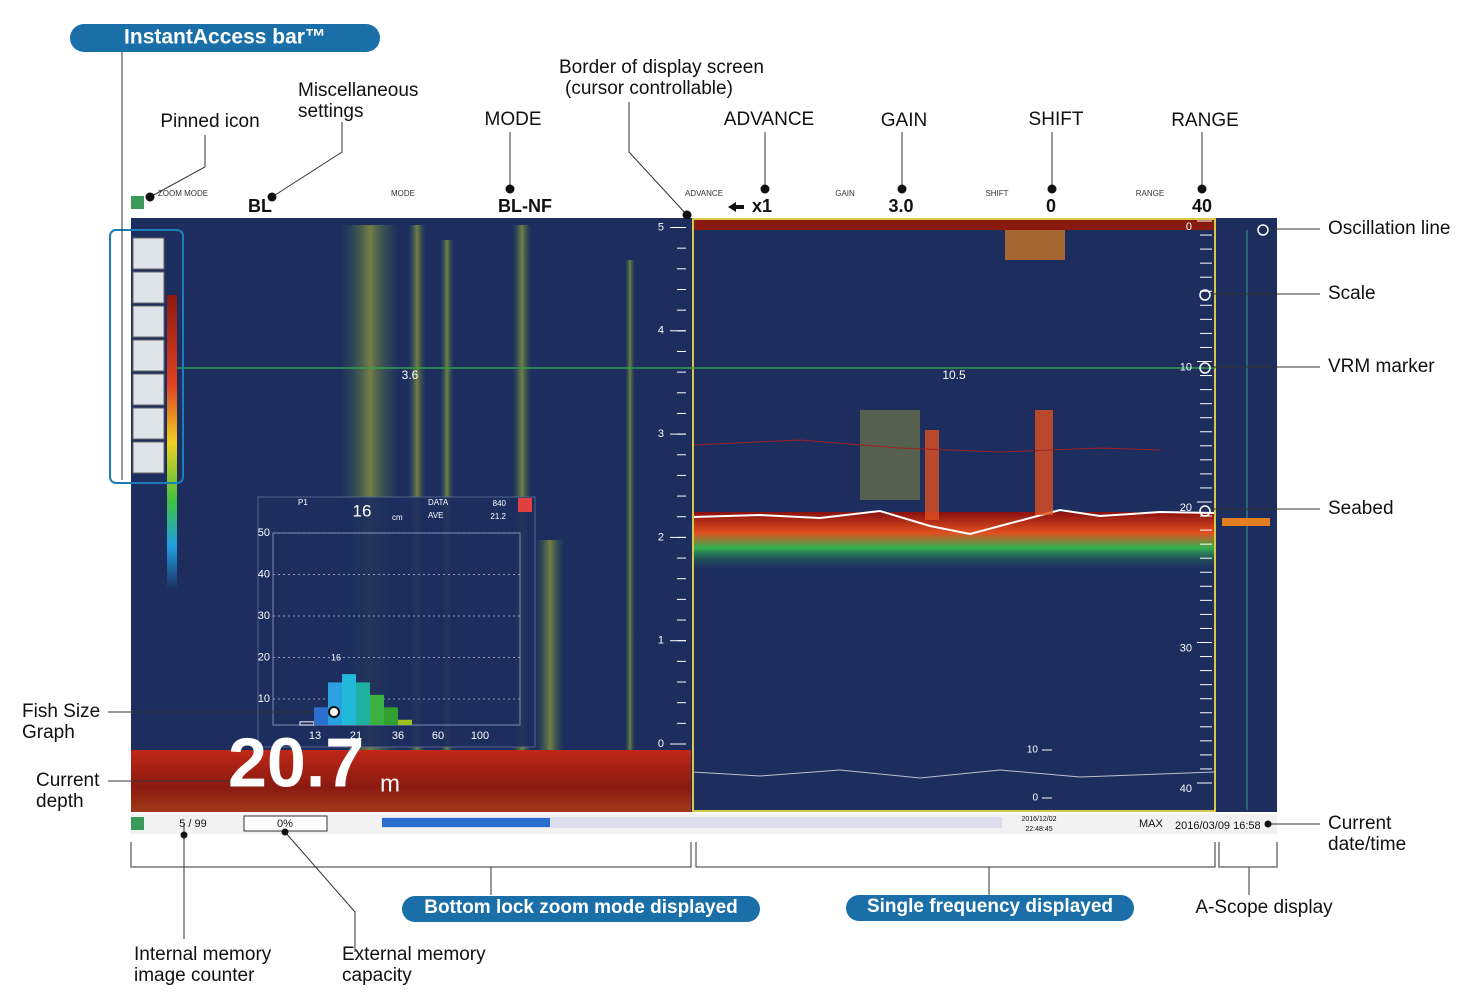 The width and height of the screenshot is (1476, 1003). I want to click on peak-label: 16, so click(336, 657).